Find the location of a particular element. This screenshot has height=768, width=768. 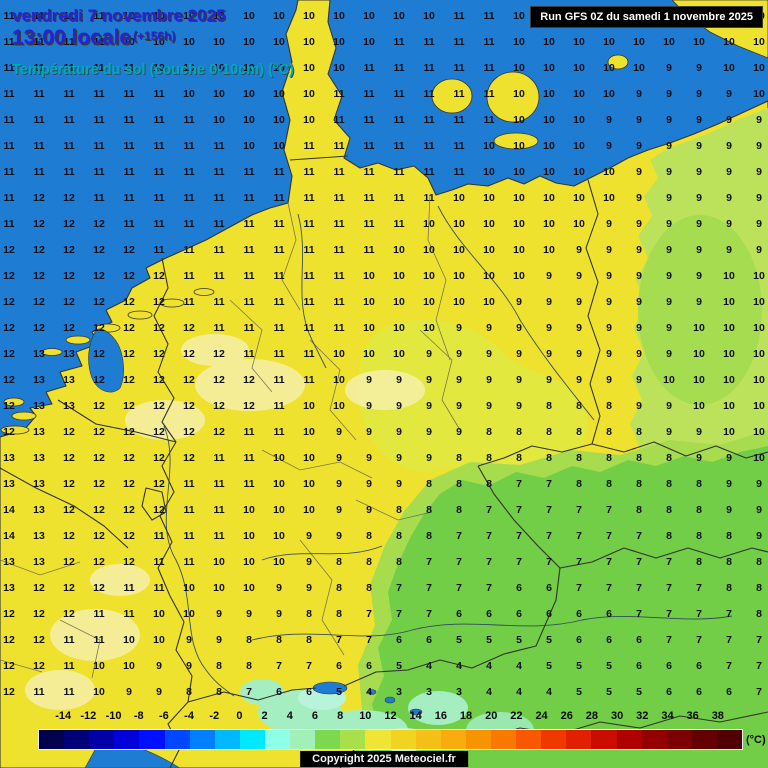

scale-tick-label: 0 is located at coordinates (239, 716).